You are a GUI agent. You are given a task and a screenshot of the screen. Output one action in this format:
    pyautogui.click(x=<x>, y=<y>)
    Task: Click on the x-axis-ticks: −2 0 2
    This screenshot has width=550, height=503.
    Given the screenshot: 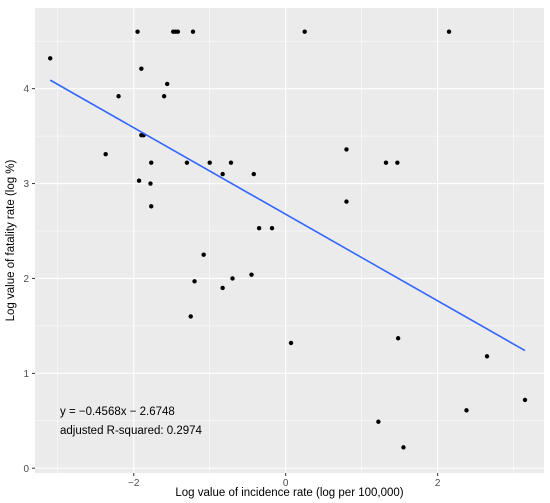 What is the action you would take?
    pyautogui.click(x=284, y=481)
    